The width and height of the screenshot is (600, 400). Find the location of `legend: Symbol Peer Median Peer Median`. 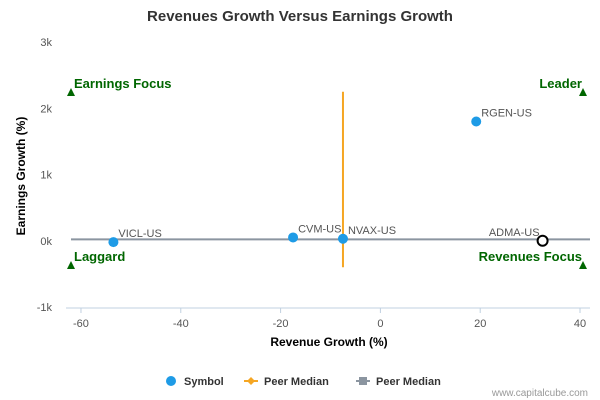

legend: Symbol Peer Median Peer Median is located at coordinates (303, 382).